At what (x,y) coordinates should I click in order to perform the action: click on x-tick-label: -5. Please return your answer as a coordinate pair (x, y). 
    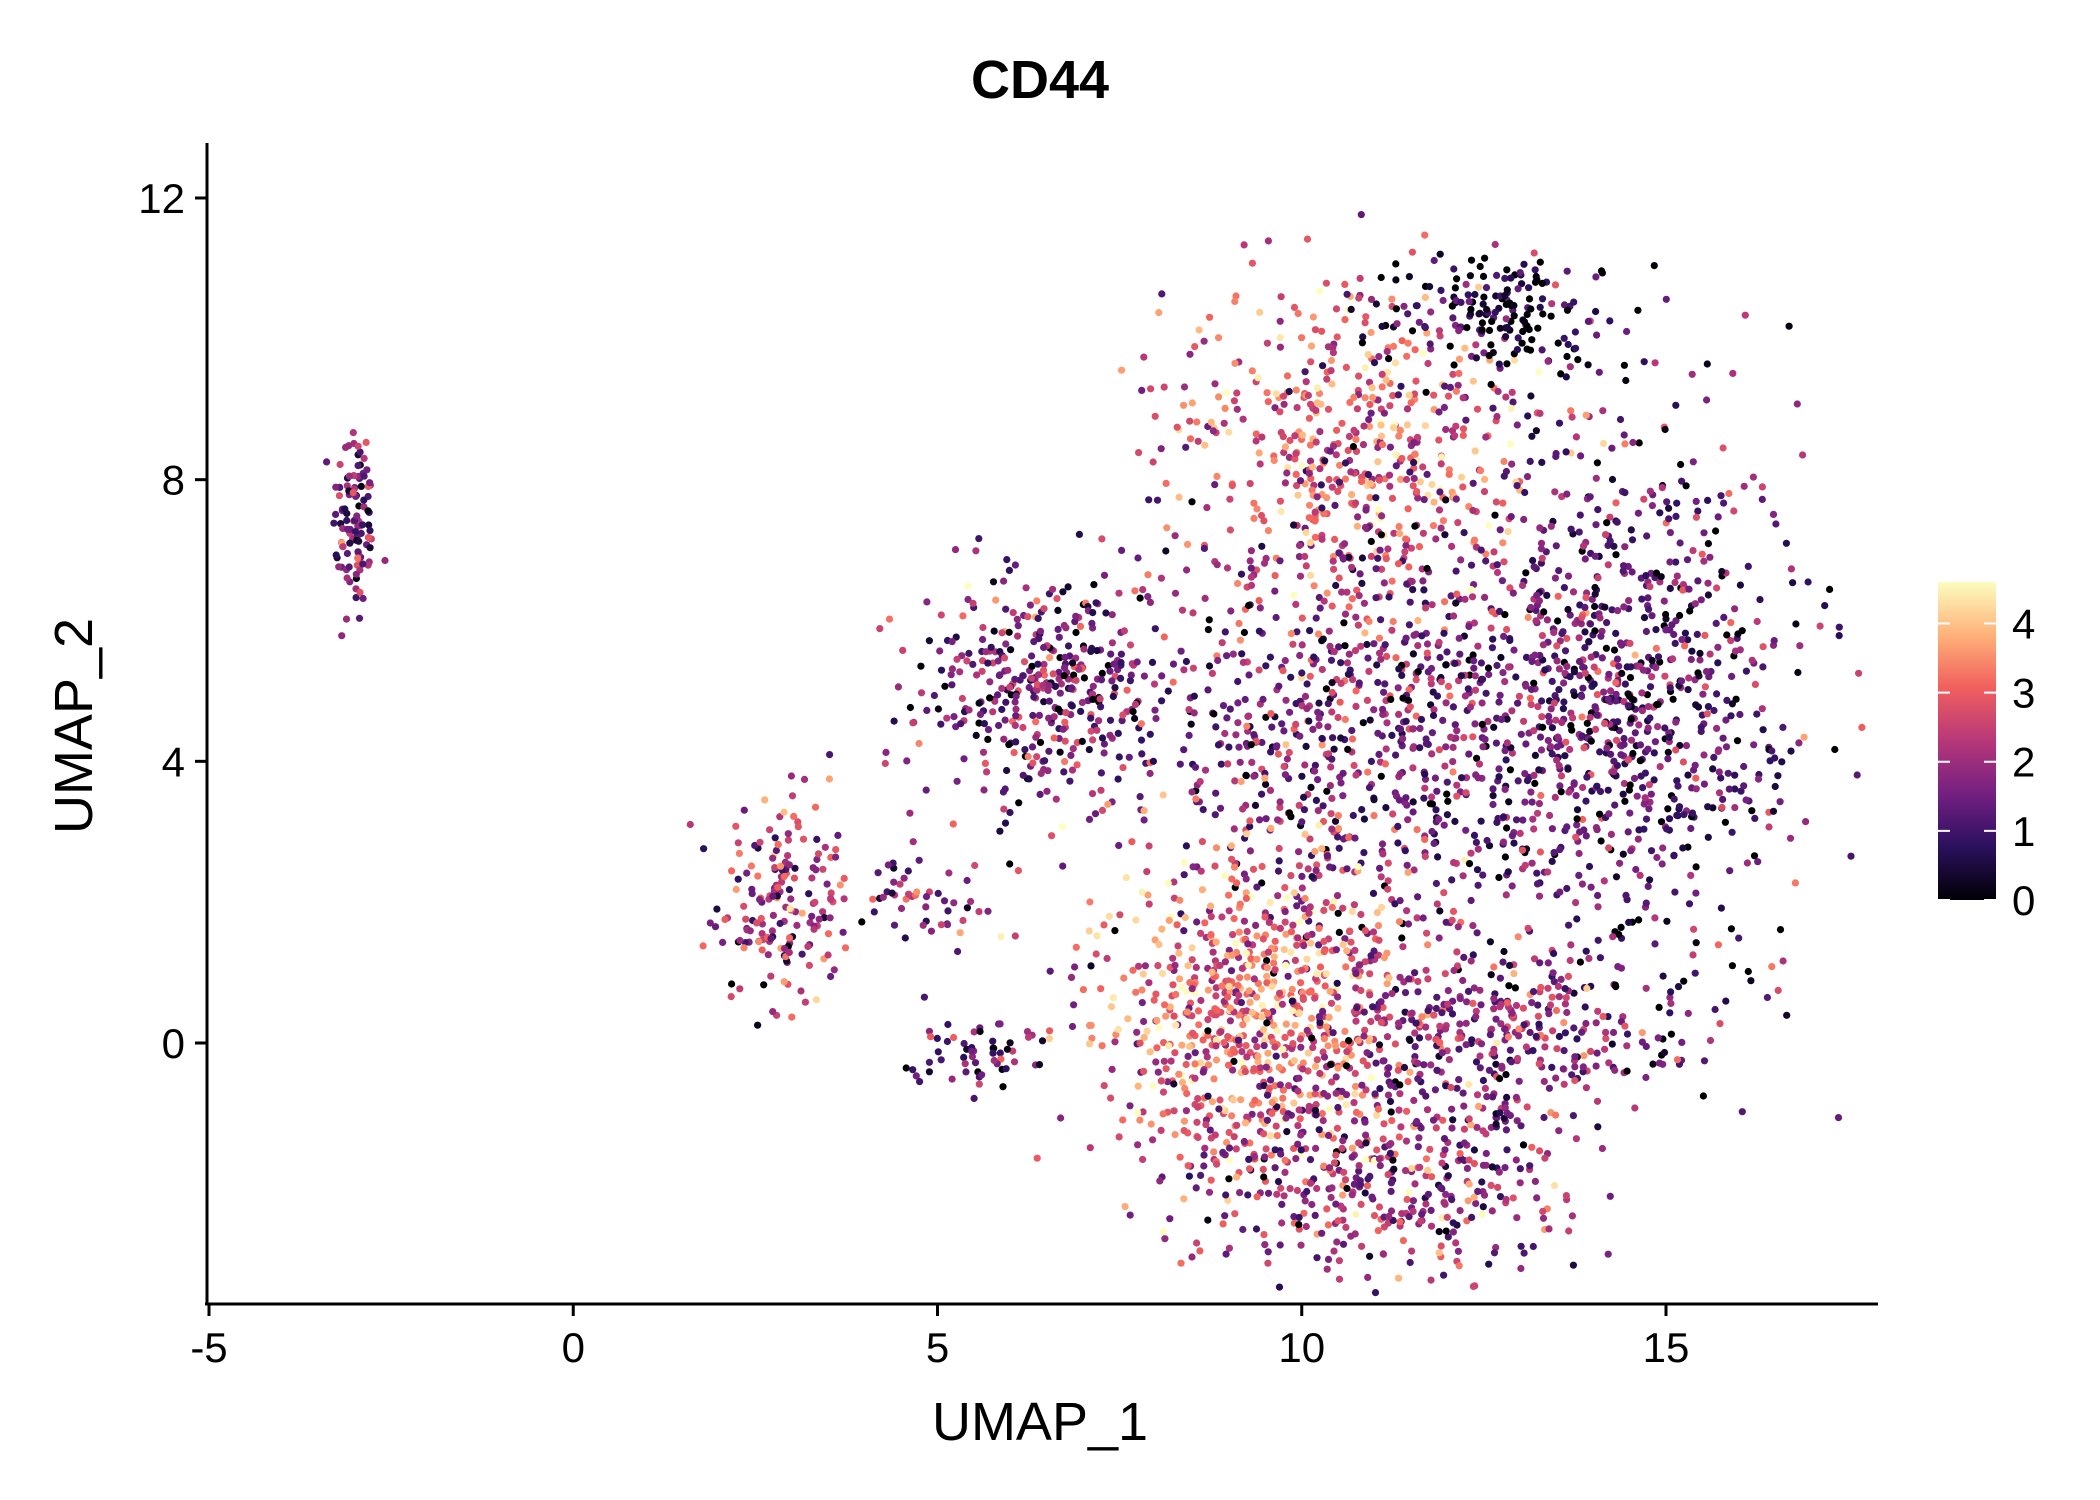
    Looking at the image, I should click on (208, 1347).